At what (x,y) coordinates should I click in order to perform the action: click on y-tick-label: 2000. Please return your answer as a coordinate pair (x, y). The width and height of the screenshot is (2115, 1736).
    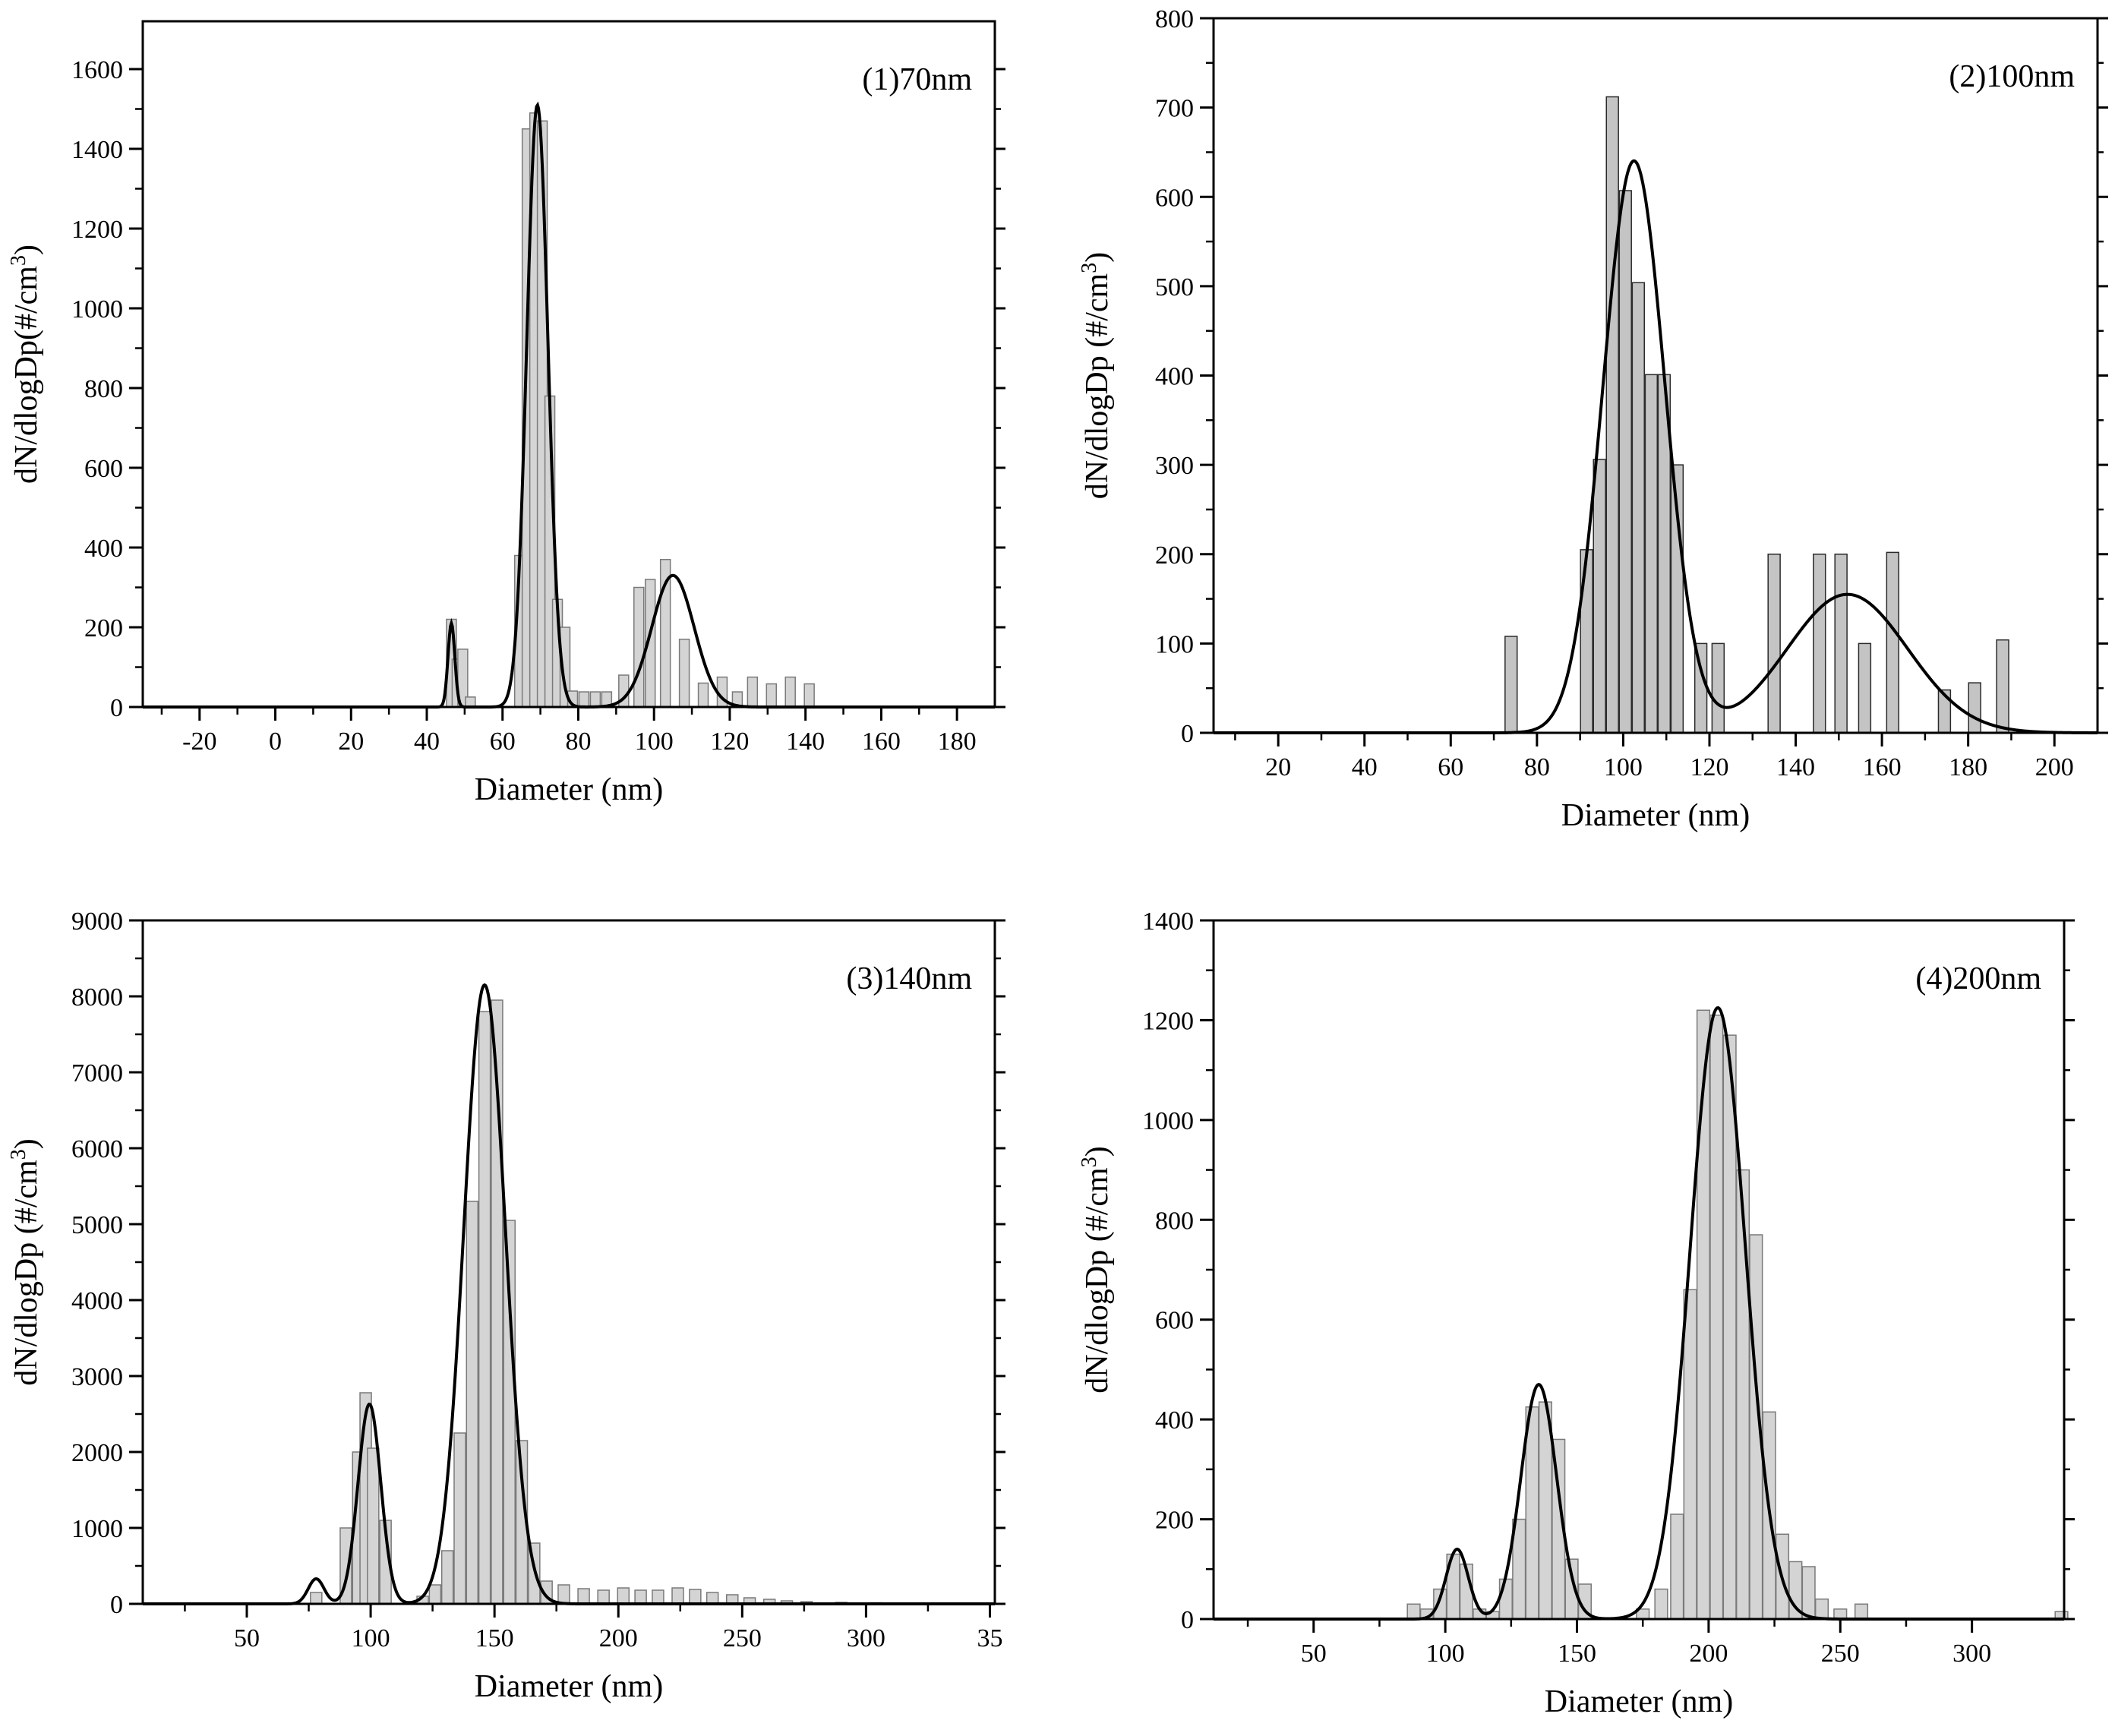
    Looking at the image, I should click on (97, 1453).